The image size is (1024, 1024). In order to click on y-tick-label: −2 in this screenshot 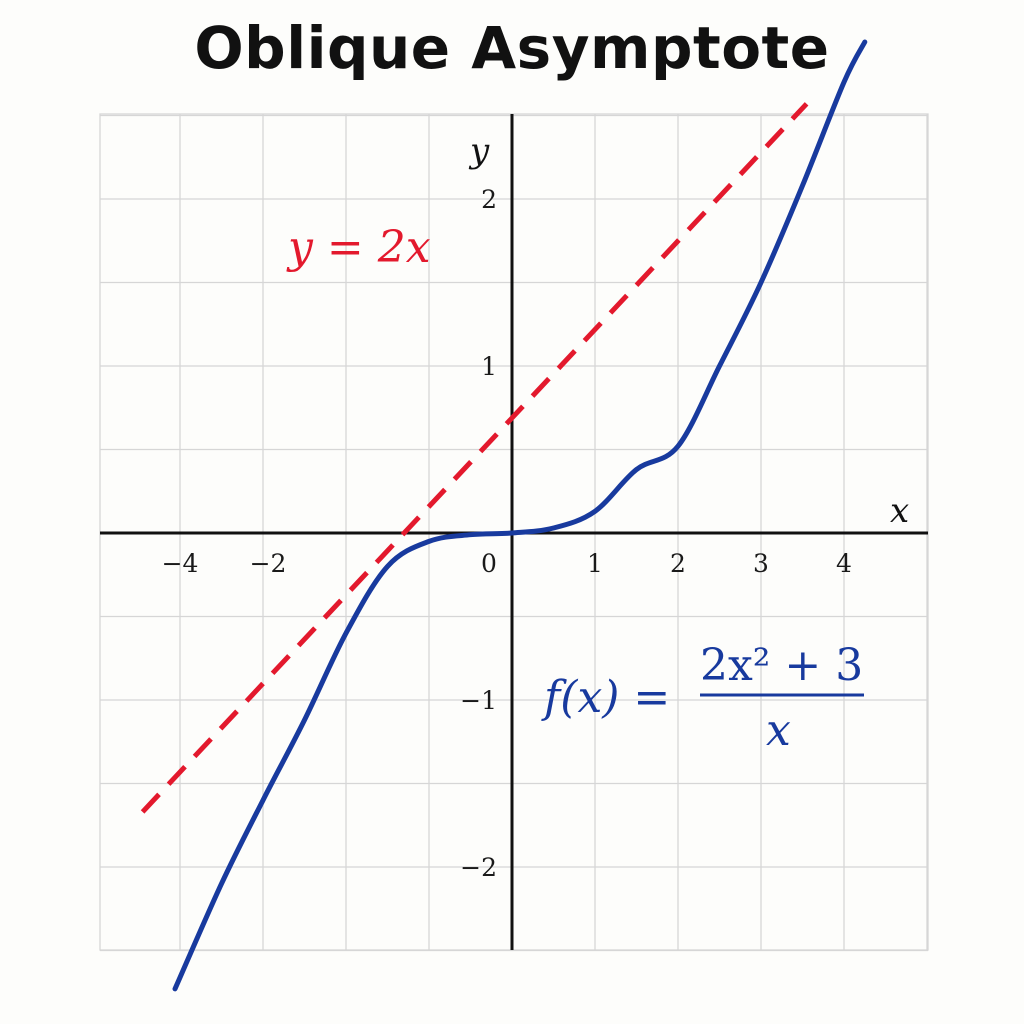, I will do `click(478, 867)`.